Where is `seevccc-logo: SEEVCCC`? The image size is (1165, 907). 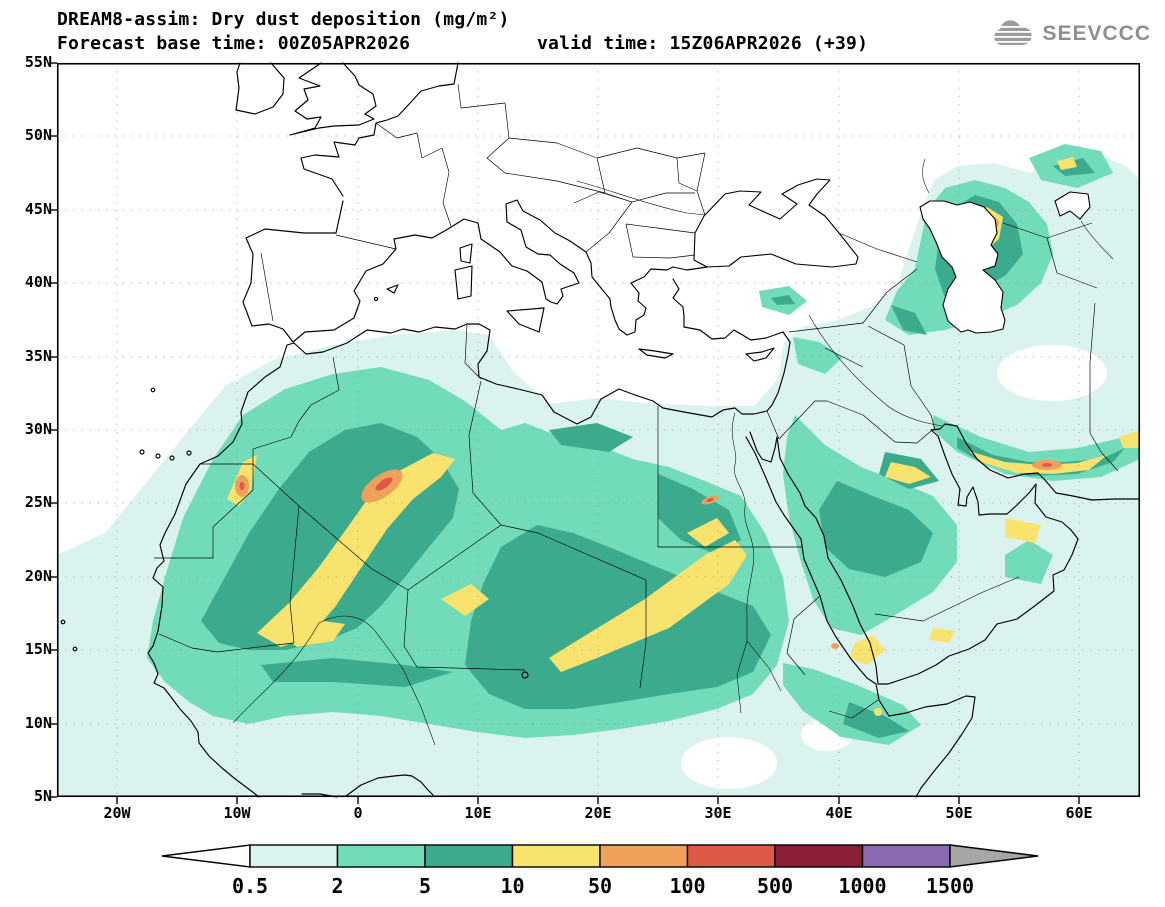 seevccc-logo: SEEVCCC is located at coordinates (1070, 34).